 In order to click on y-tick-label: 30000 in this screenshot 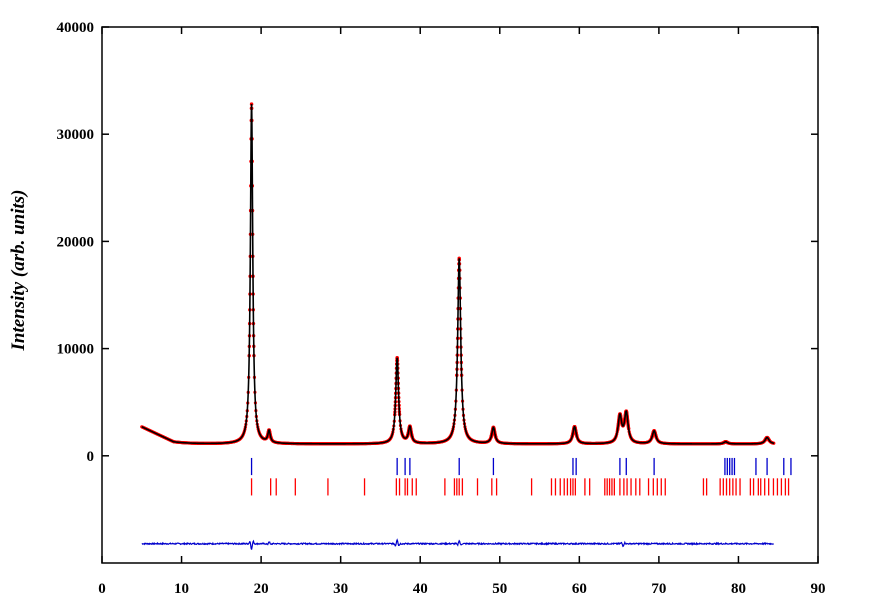, I will do `click(76, 135)`.